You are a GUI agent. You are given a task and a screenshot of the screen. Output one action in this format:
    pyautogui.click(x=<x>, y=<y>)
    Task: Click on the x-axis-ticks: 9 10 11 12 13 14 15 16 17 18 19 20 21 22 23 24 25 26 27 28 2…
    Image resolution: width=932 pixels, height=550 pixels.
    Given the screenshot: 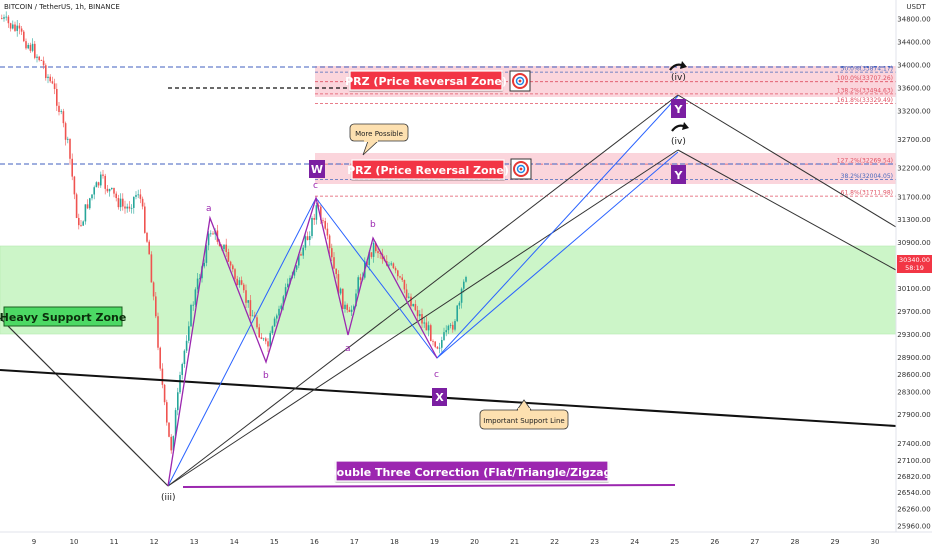 What is the action you would take?
    pyautogui.click(x=456, y=542)
    